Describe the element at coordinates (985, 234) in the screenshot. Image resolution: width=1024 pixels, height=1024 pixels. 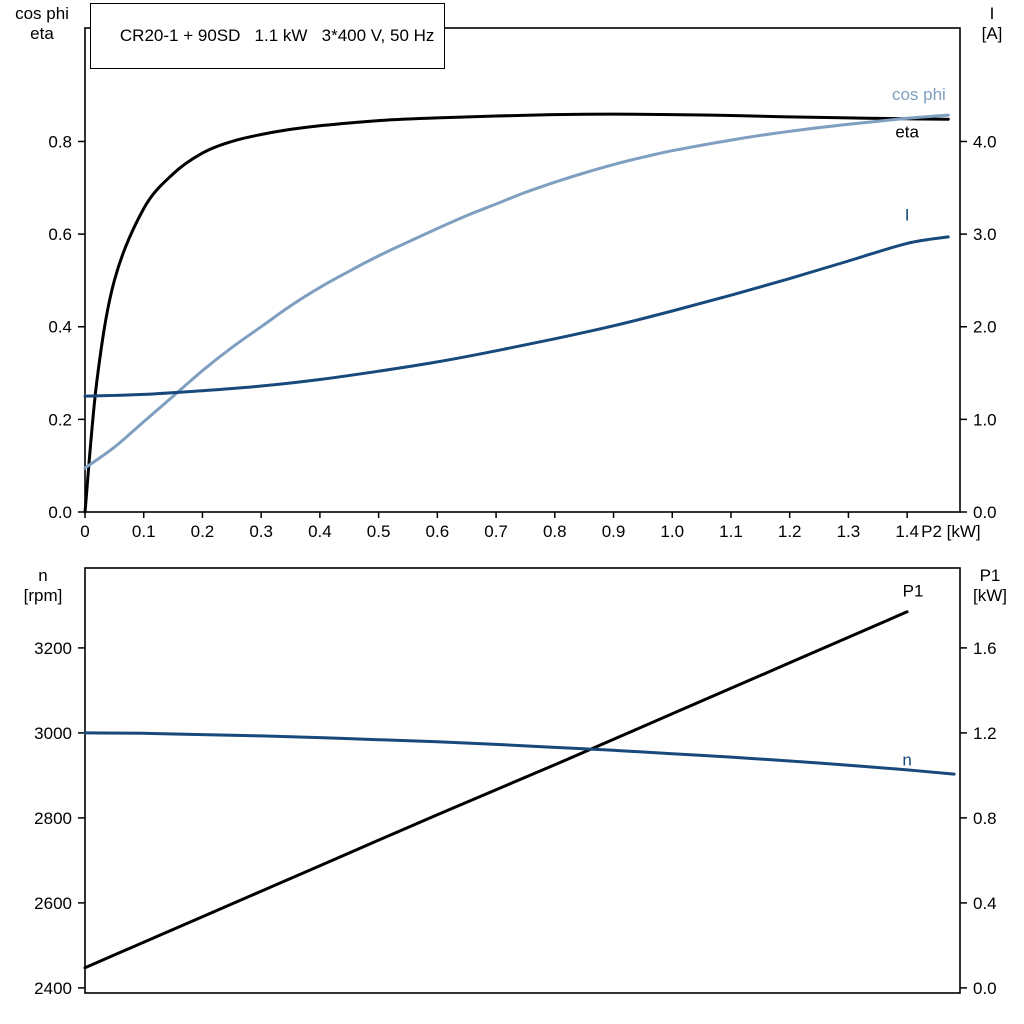
I see `right-tick-label: 3.0` at that location.